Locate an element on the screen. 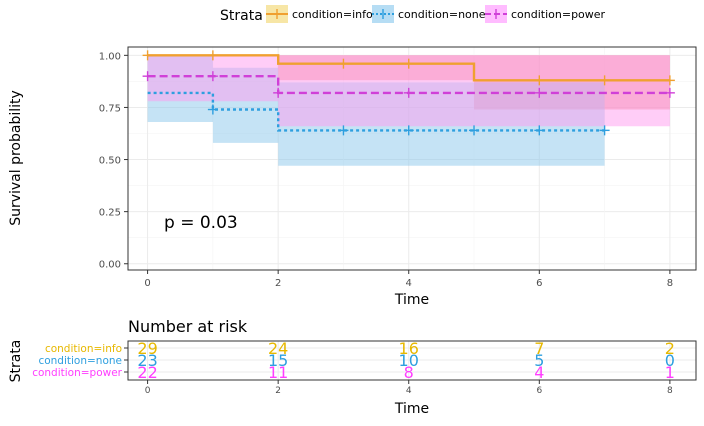 Image resolution: width=704 pixels, height=426 pixels. risk-count-info: 7 is located at coordinates (539, 348).